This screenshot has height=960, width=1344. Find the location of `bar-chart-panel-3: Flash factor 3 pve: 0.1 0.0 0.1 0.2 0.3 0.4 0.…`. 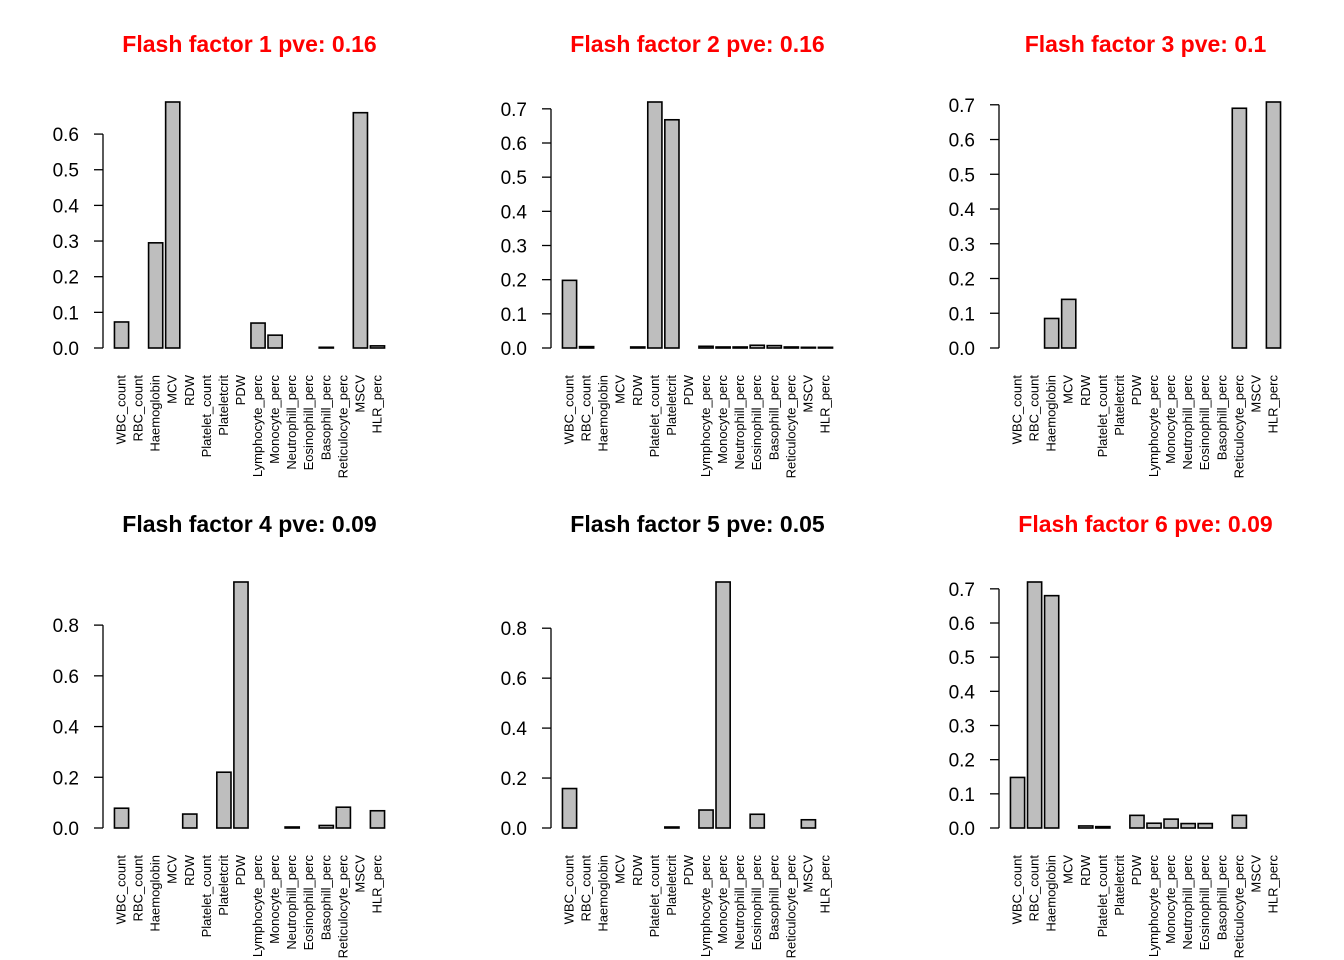

bar-chart-panel-3: Flash factor 3 pve: 0.1 0.0 0.1 0.2 0.3 0.4 0.… is located at coordinates (1115, 255).